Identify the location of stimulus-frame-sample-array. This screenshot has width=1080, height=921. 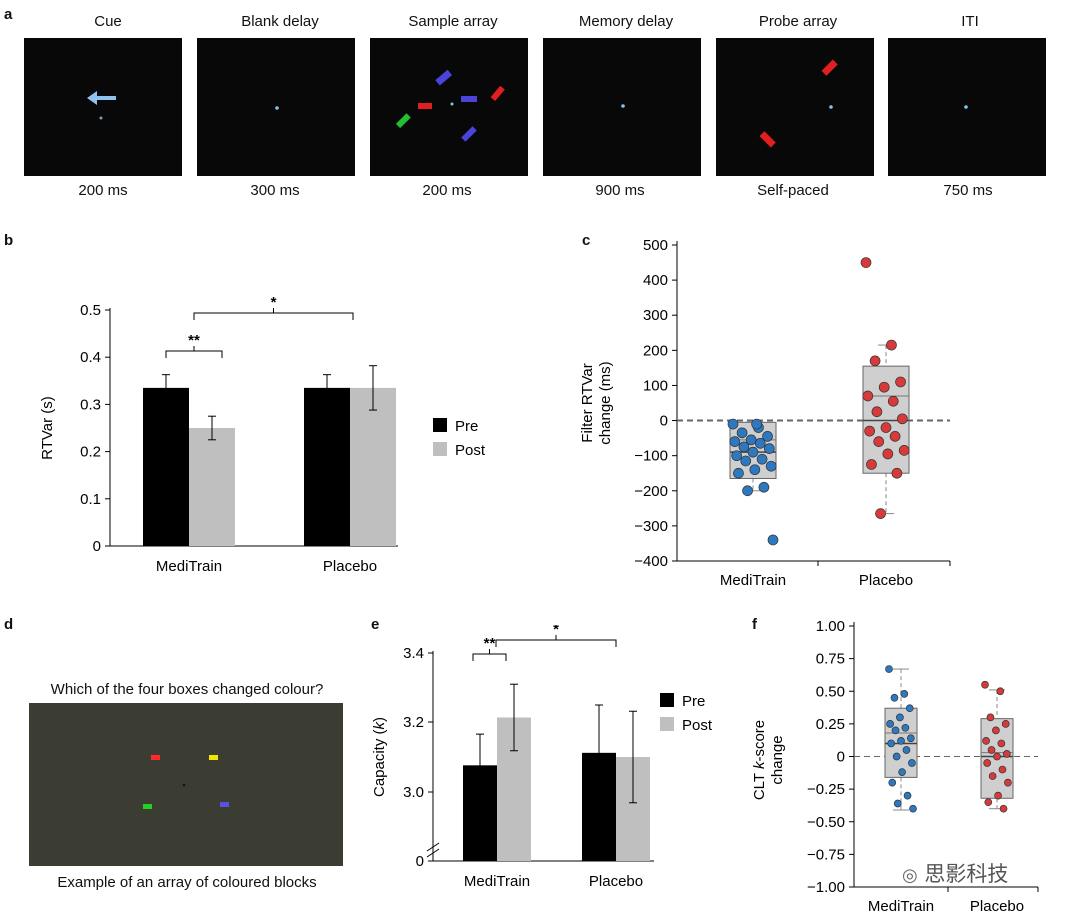
(449, 107).